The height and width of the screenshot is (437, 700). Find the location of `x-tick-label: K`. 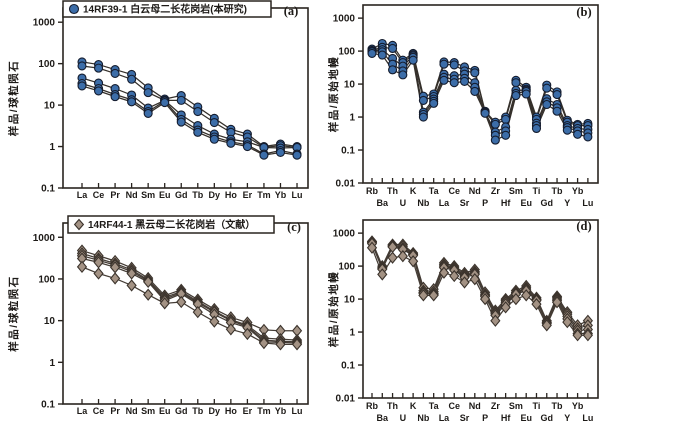

x-tick-label: K is located at coordinates (413, 406).